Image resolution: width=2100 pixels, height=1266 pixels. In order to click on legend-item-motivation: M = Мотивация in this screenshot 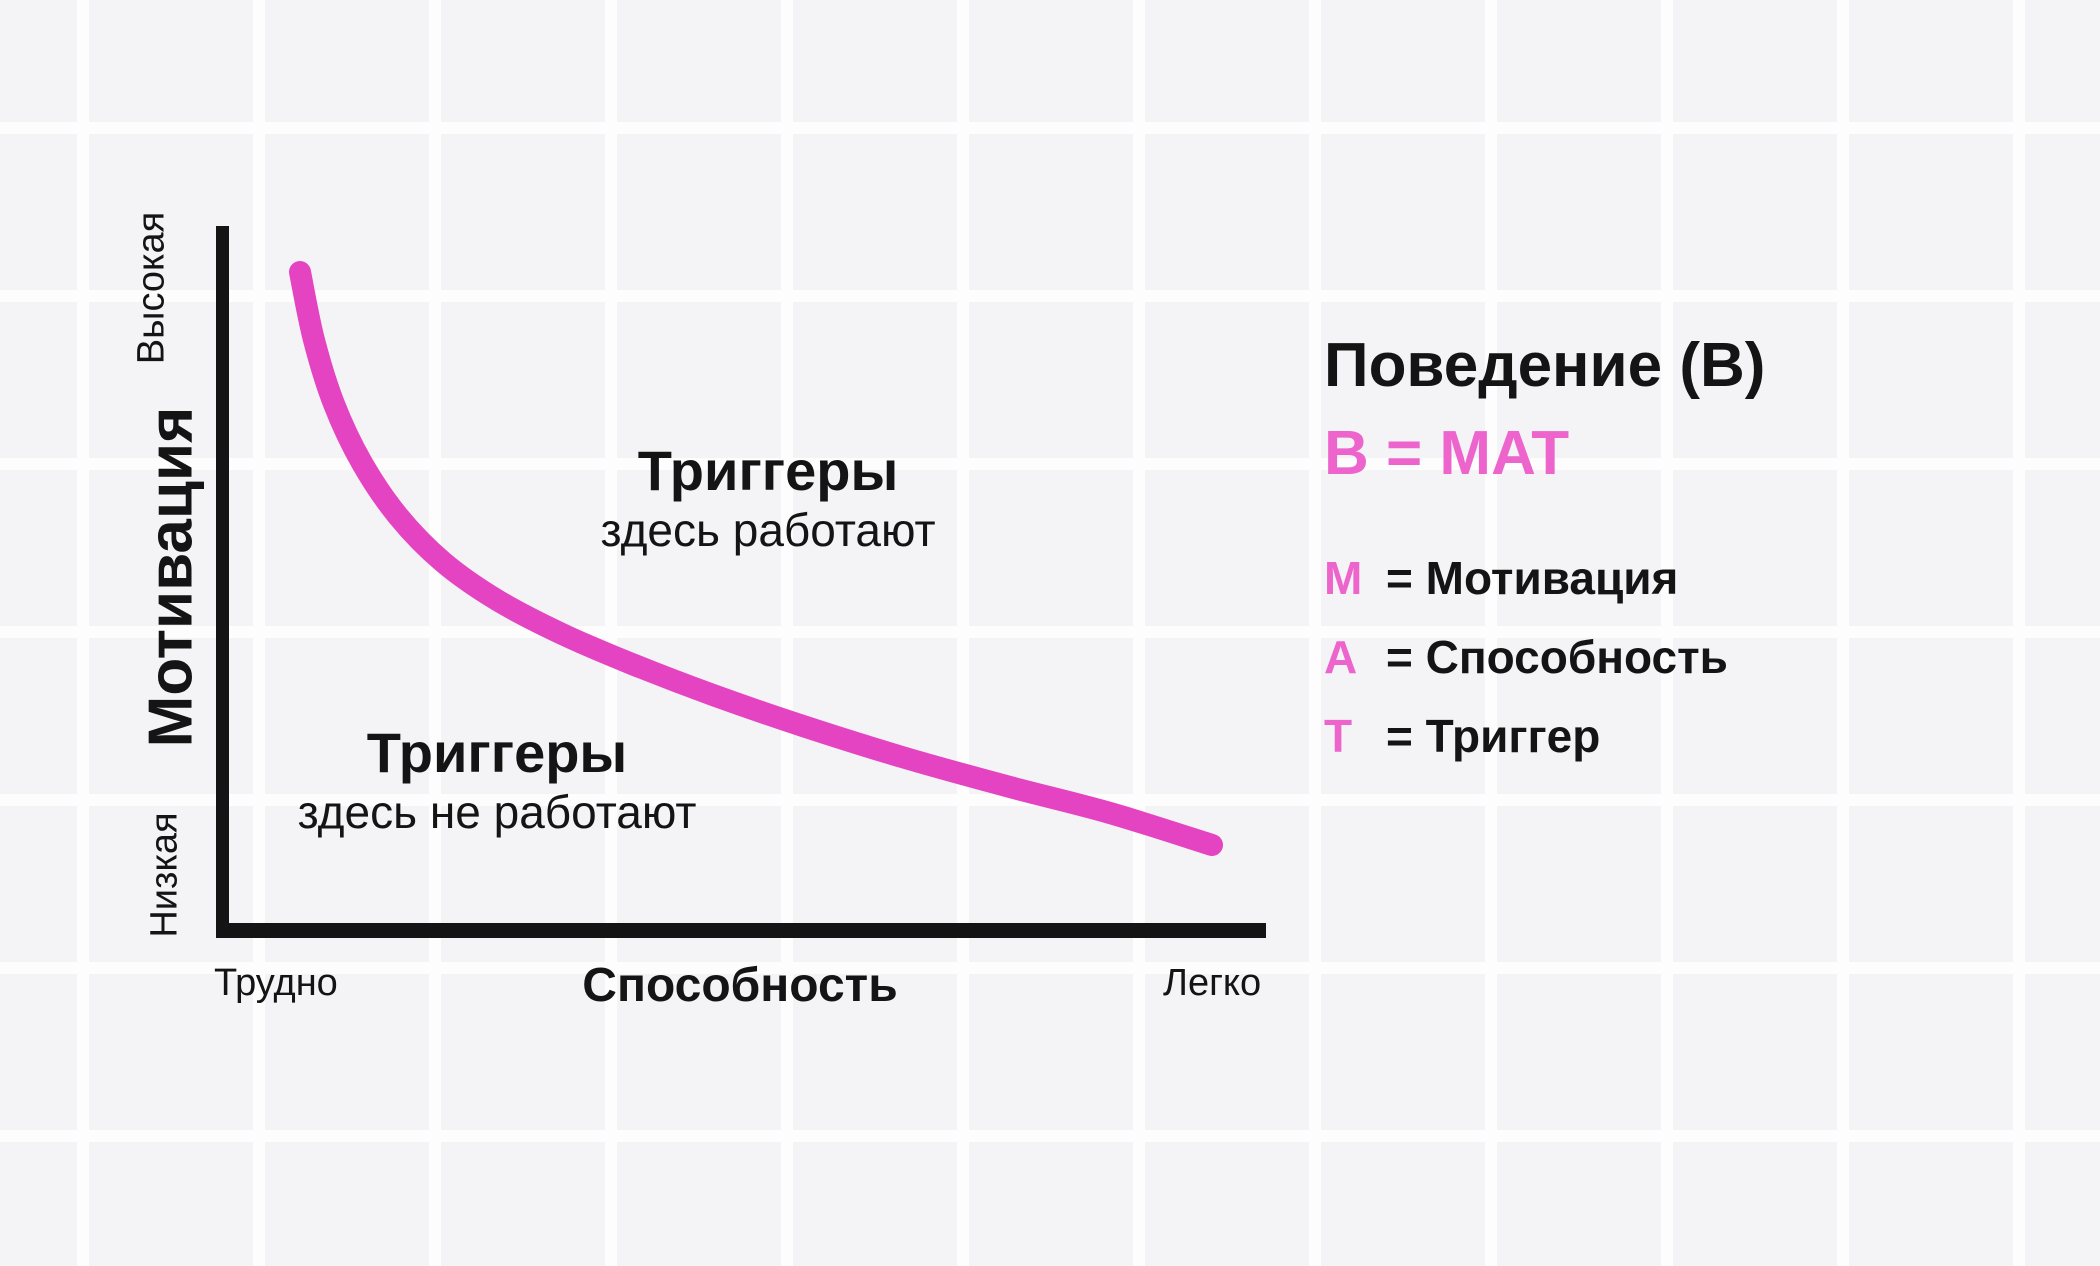, I will do `click(1526, 578)`.